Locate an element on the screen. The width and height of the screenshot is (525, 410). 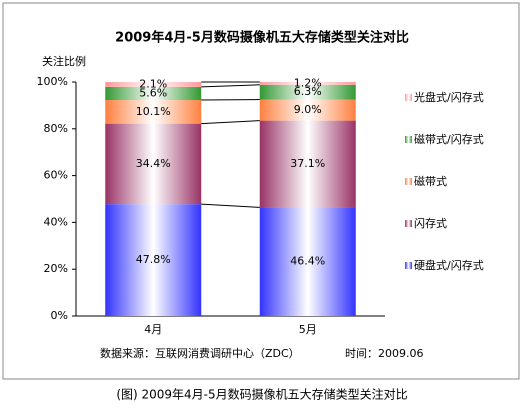
source: 数据来源：互联网消费调研中心（ZDC） is located at coordinates (200, 353).